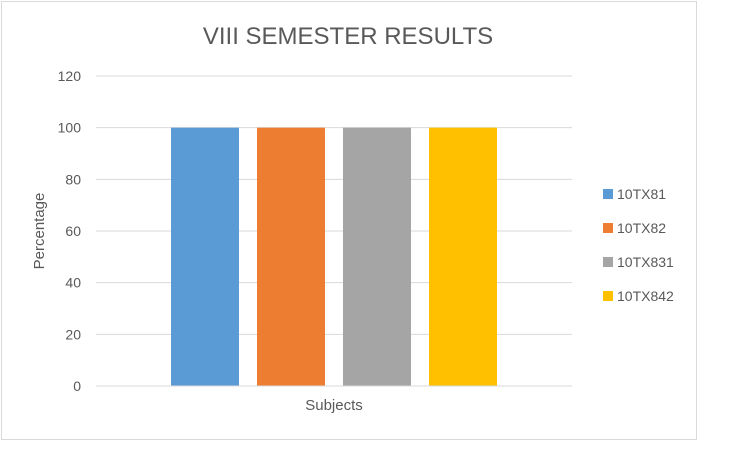 This screenshot has width=750, height=450. Describe the element at coordinates (638, 245) in the screenshot. I see `legend: 10TX81 10TX82 10TX831 10TX842` at that location.